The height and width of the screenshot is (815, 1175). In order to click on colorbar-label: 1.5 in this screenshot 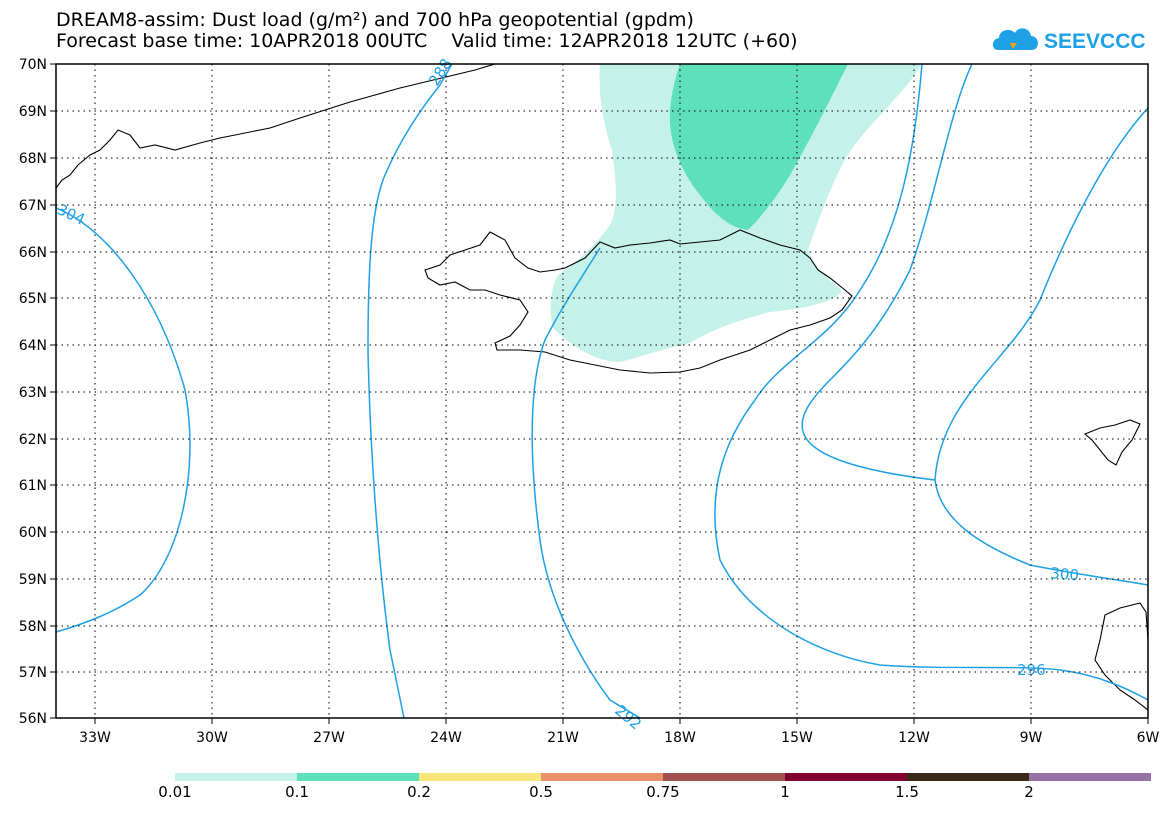, I will do `click(907, 792)`.